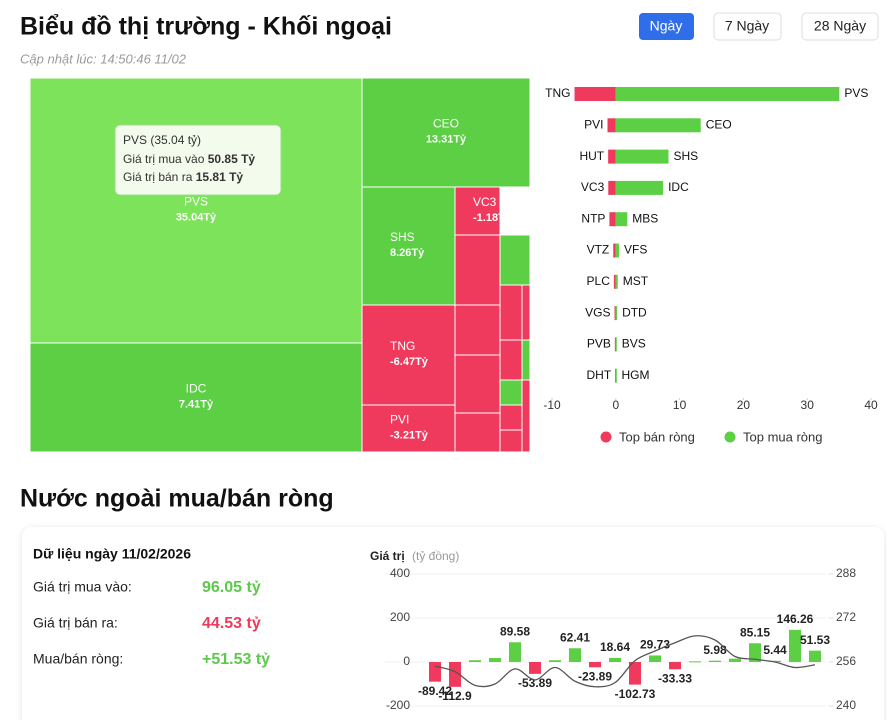 The image size is (887, 720). What do you see at coordinates (634, 312) in the screenshot?
I see `bar-label: DTD` at bounding box center [634, 312].